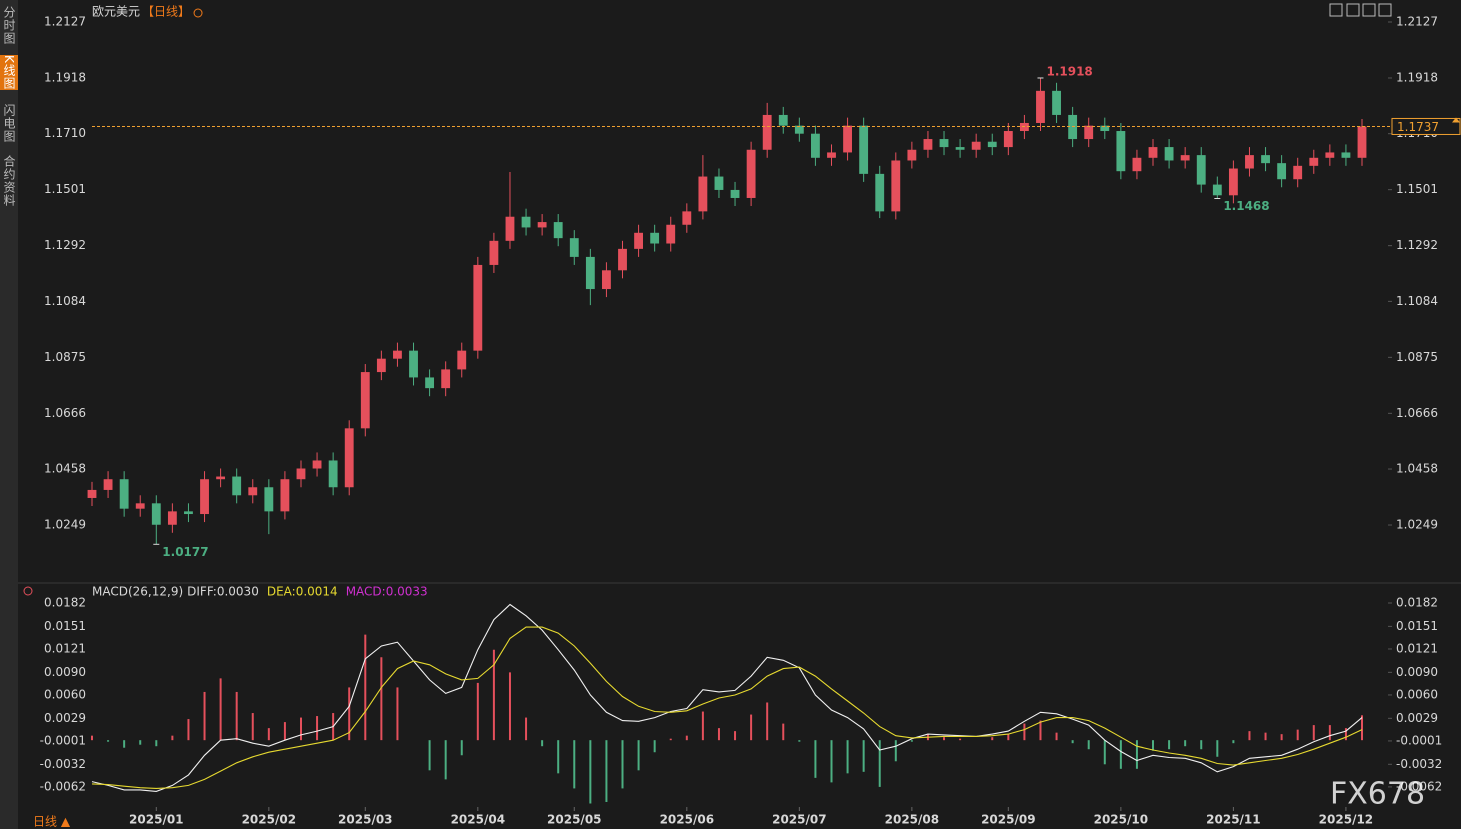  Describe the element at coordinates (166, 12) in the screenshot. I see `period-label: 【日线】` at that location.